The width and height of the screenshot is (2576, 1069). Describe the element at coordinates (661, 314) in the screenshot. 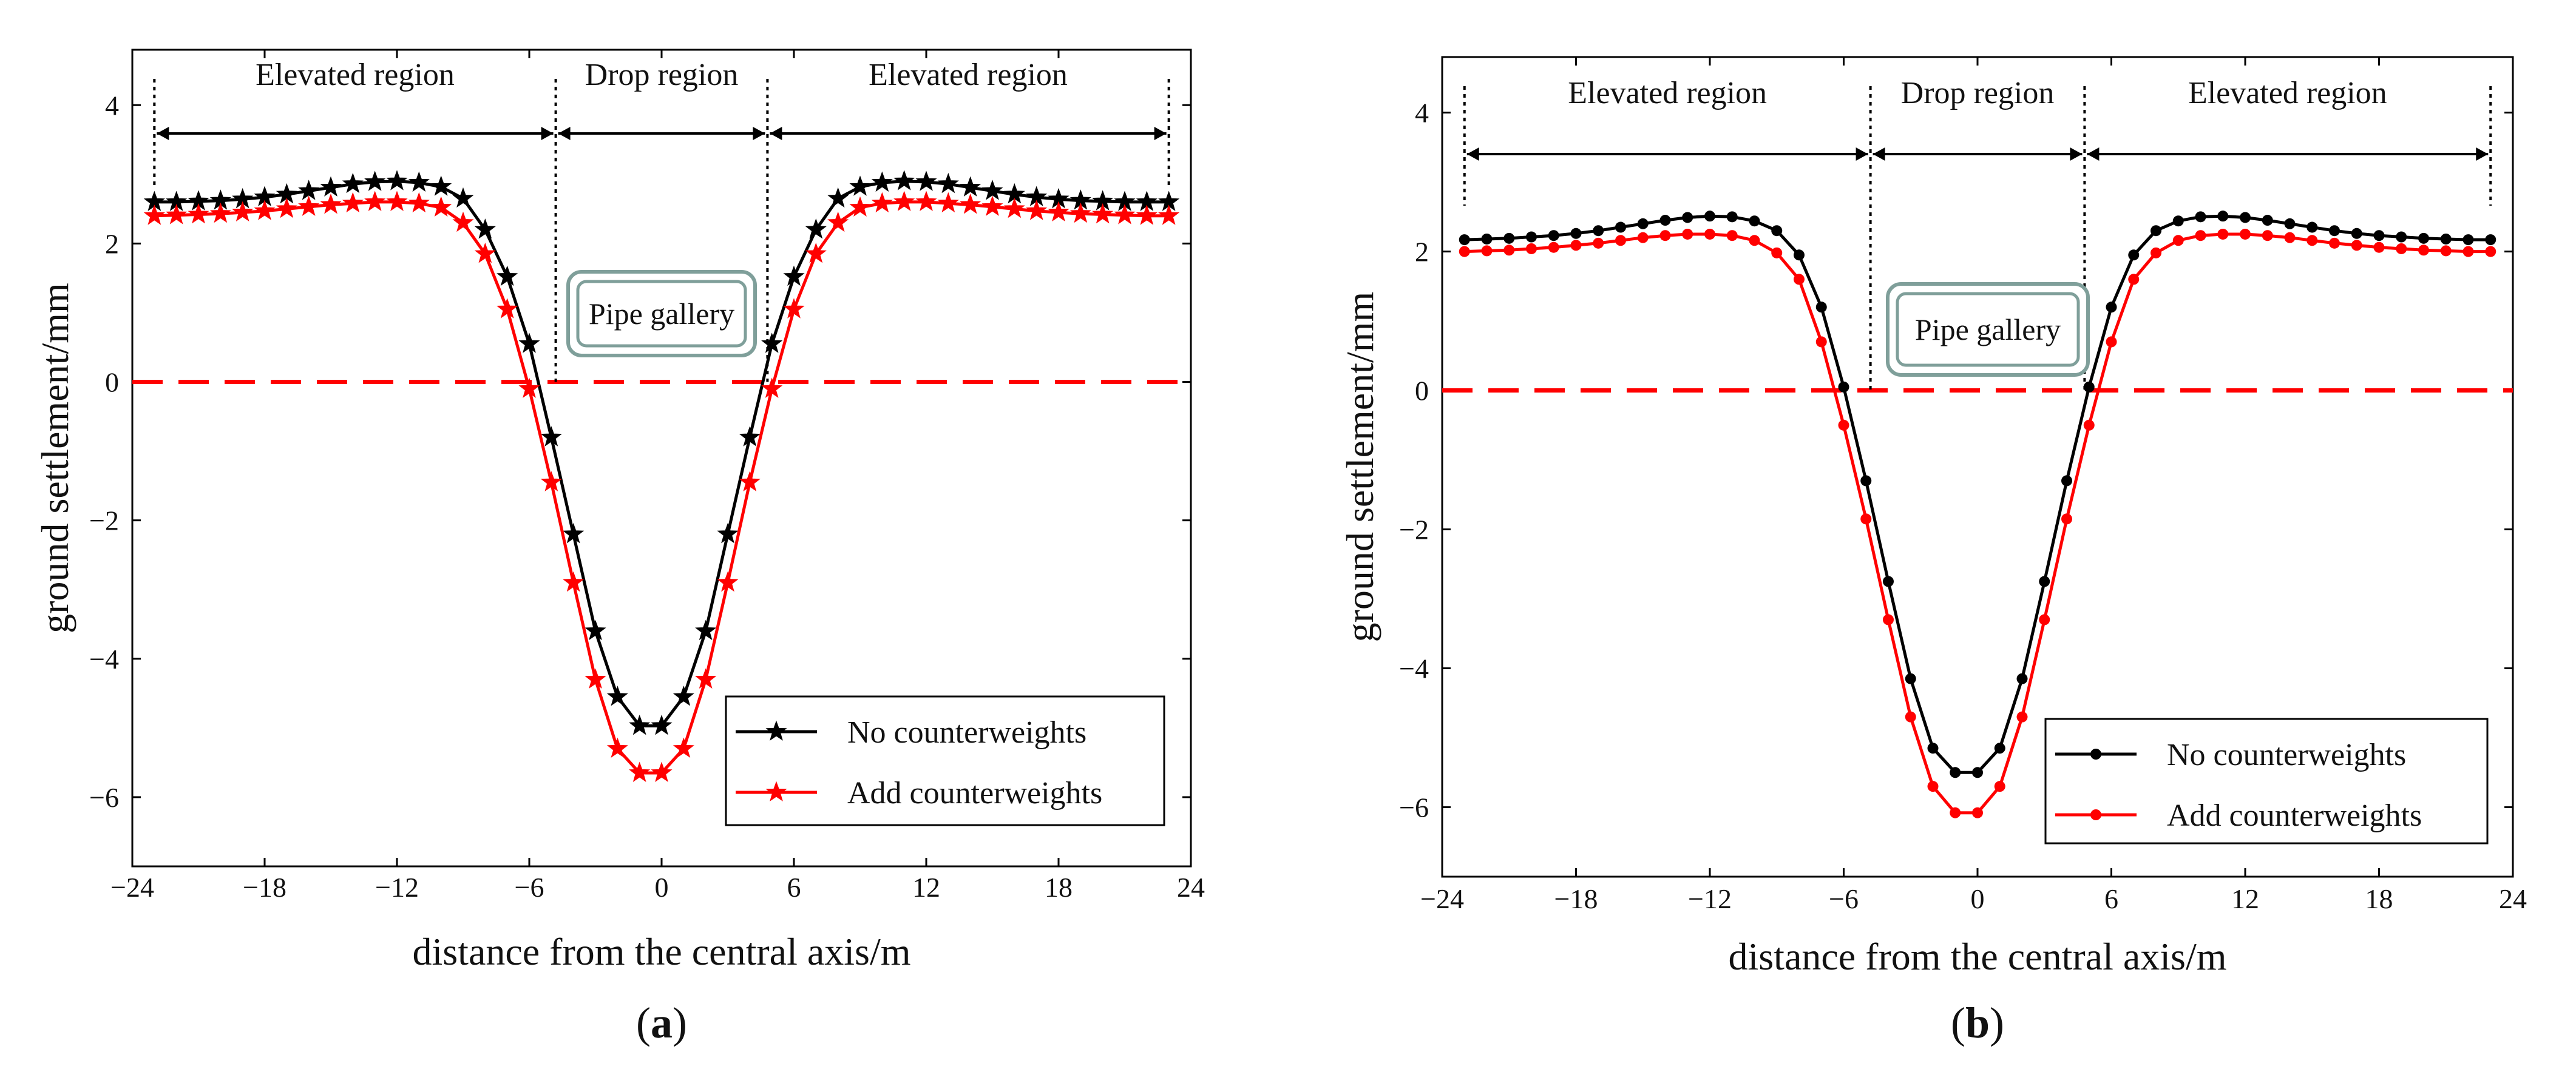

I see `pipe-gallery-label: Pipe gallery` at that location.